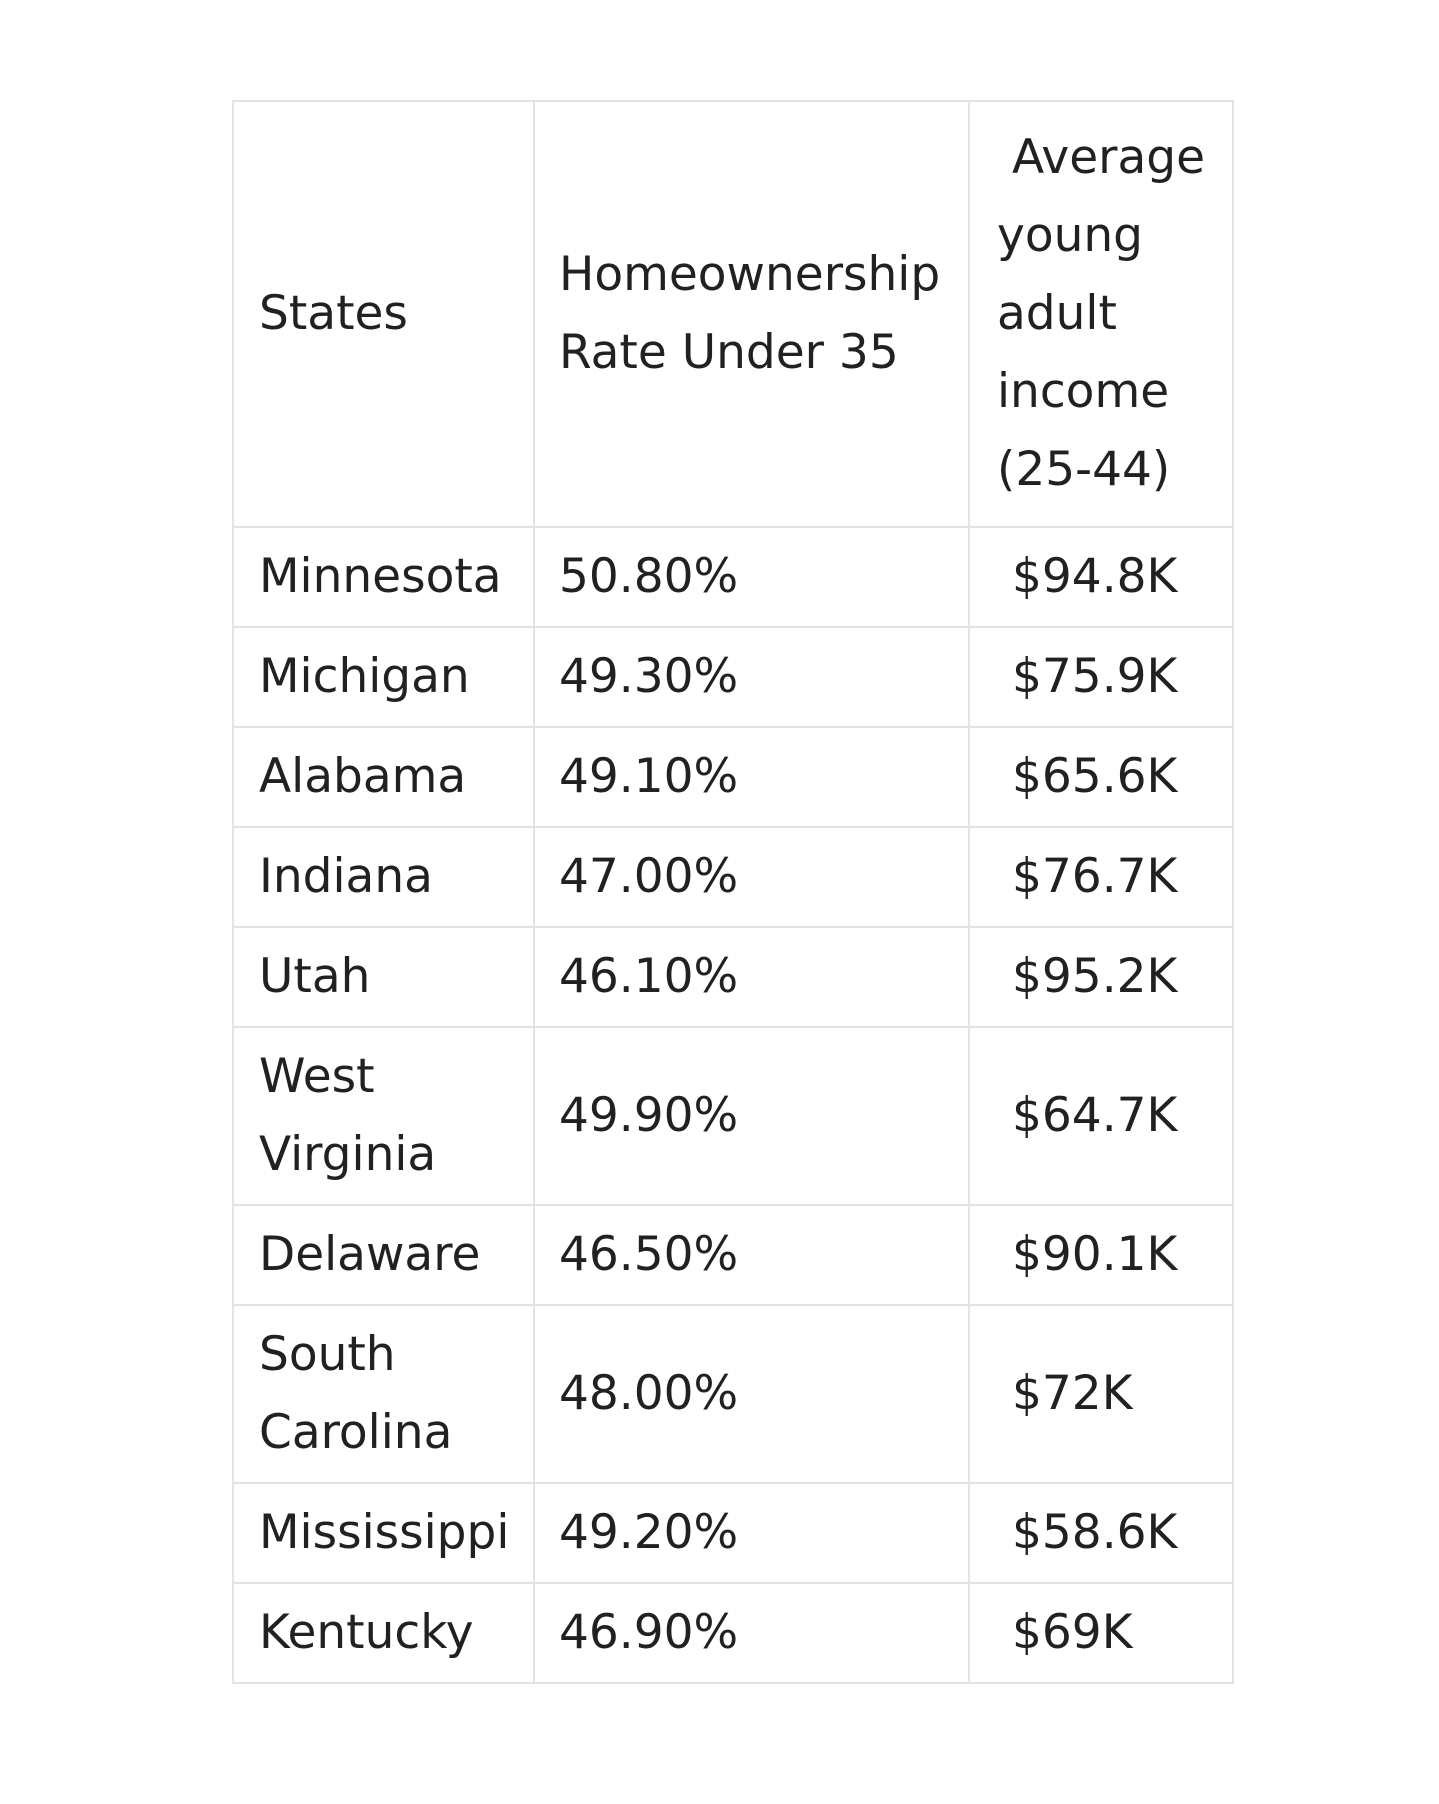 This screenshot has width=1439, height=1804. Describe the element at coordinates (1101, 1116) in the screenshot. I see `income-cell: $64.7K` at that location.